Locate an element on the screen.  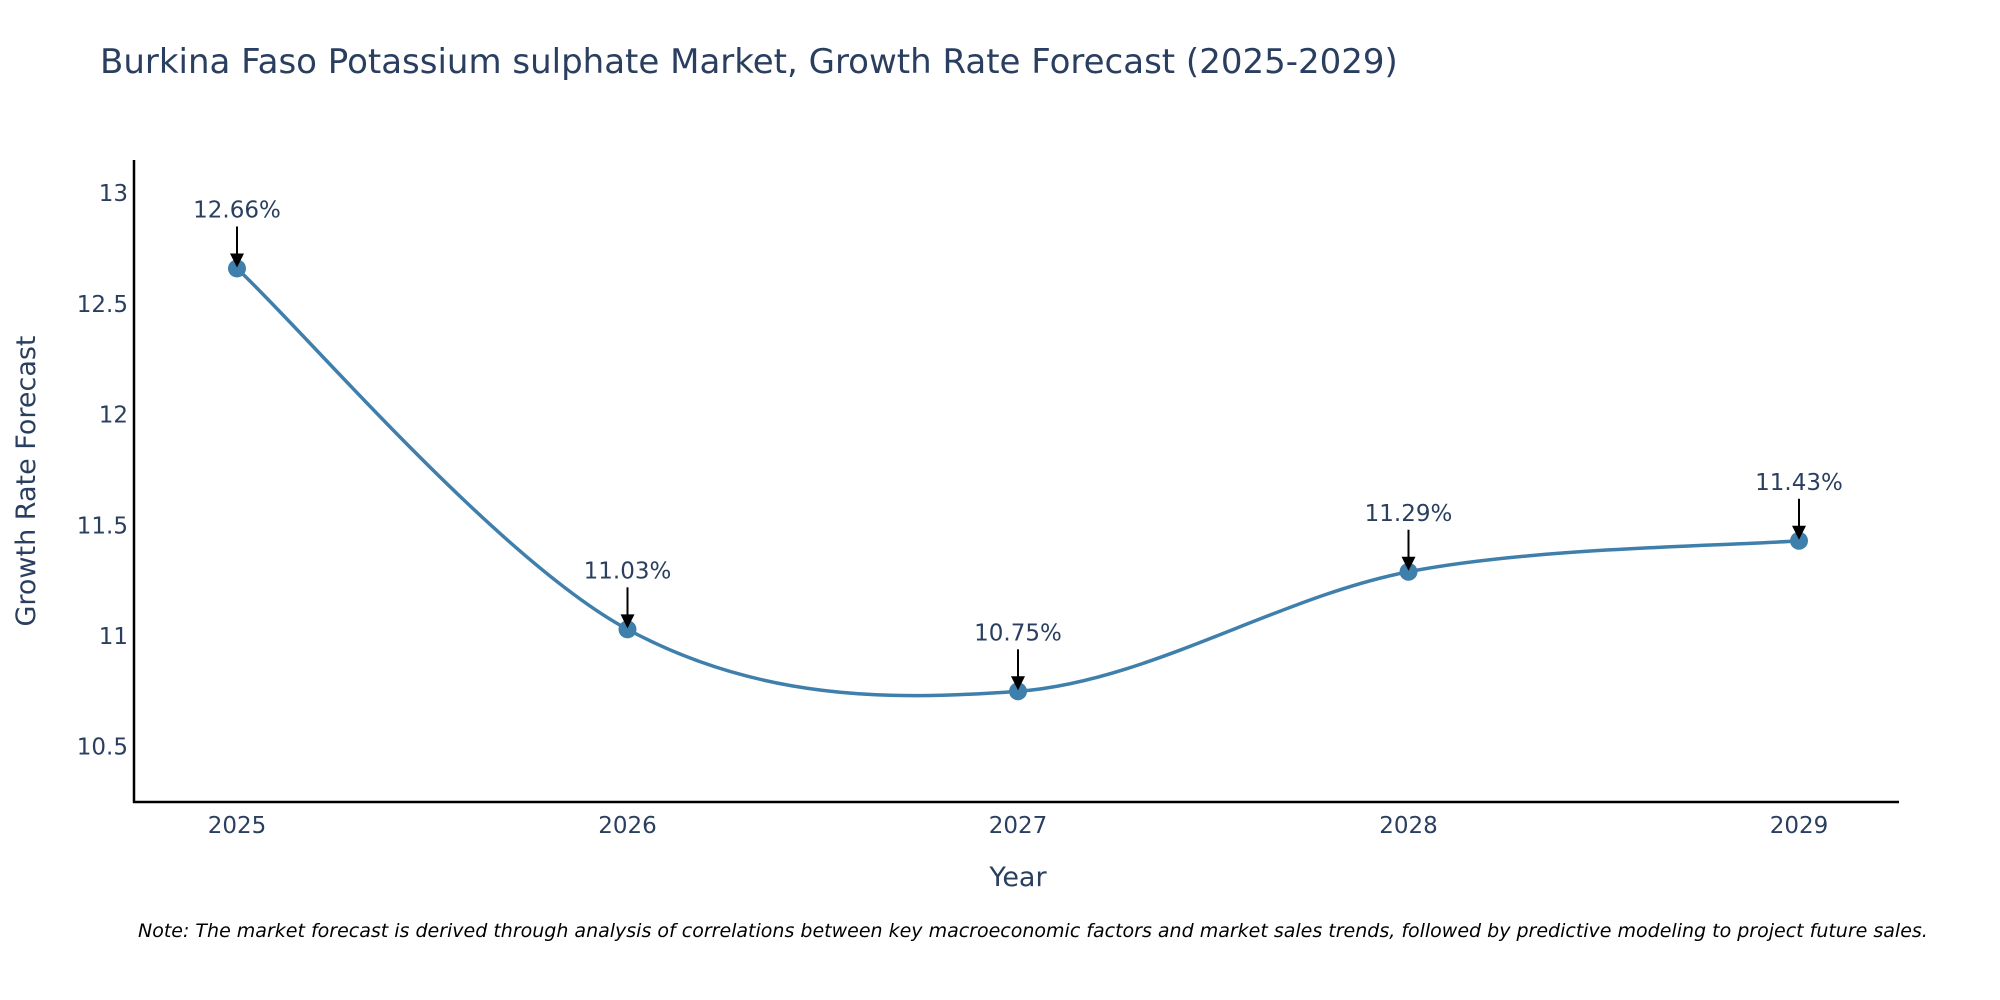
y-tick-label: 12.5 is located at coordinates (102, 305).